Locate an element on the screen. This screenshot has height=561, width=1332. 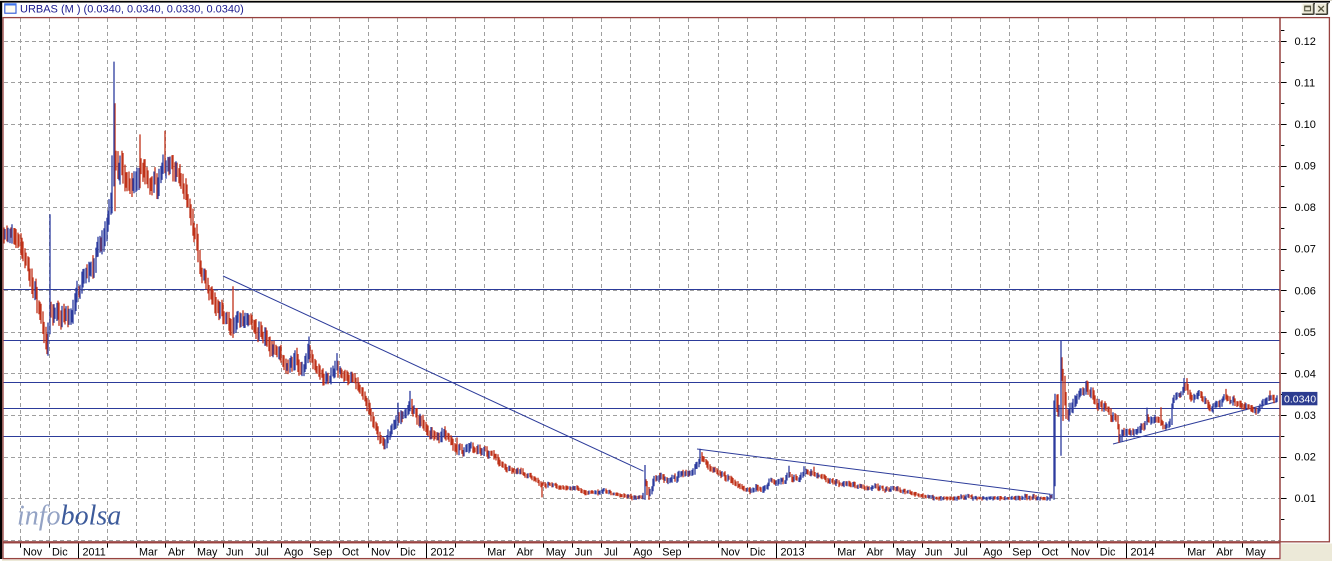
svg-text: 0.03 is located at coordinates (1305, 416).